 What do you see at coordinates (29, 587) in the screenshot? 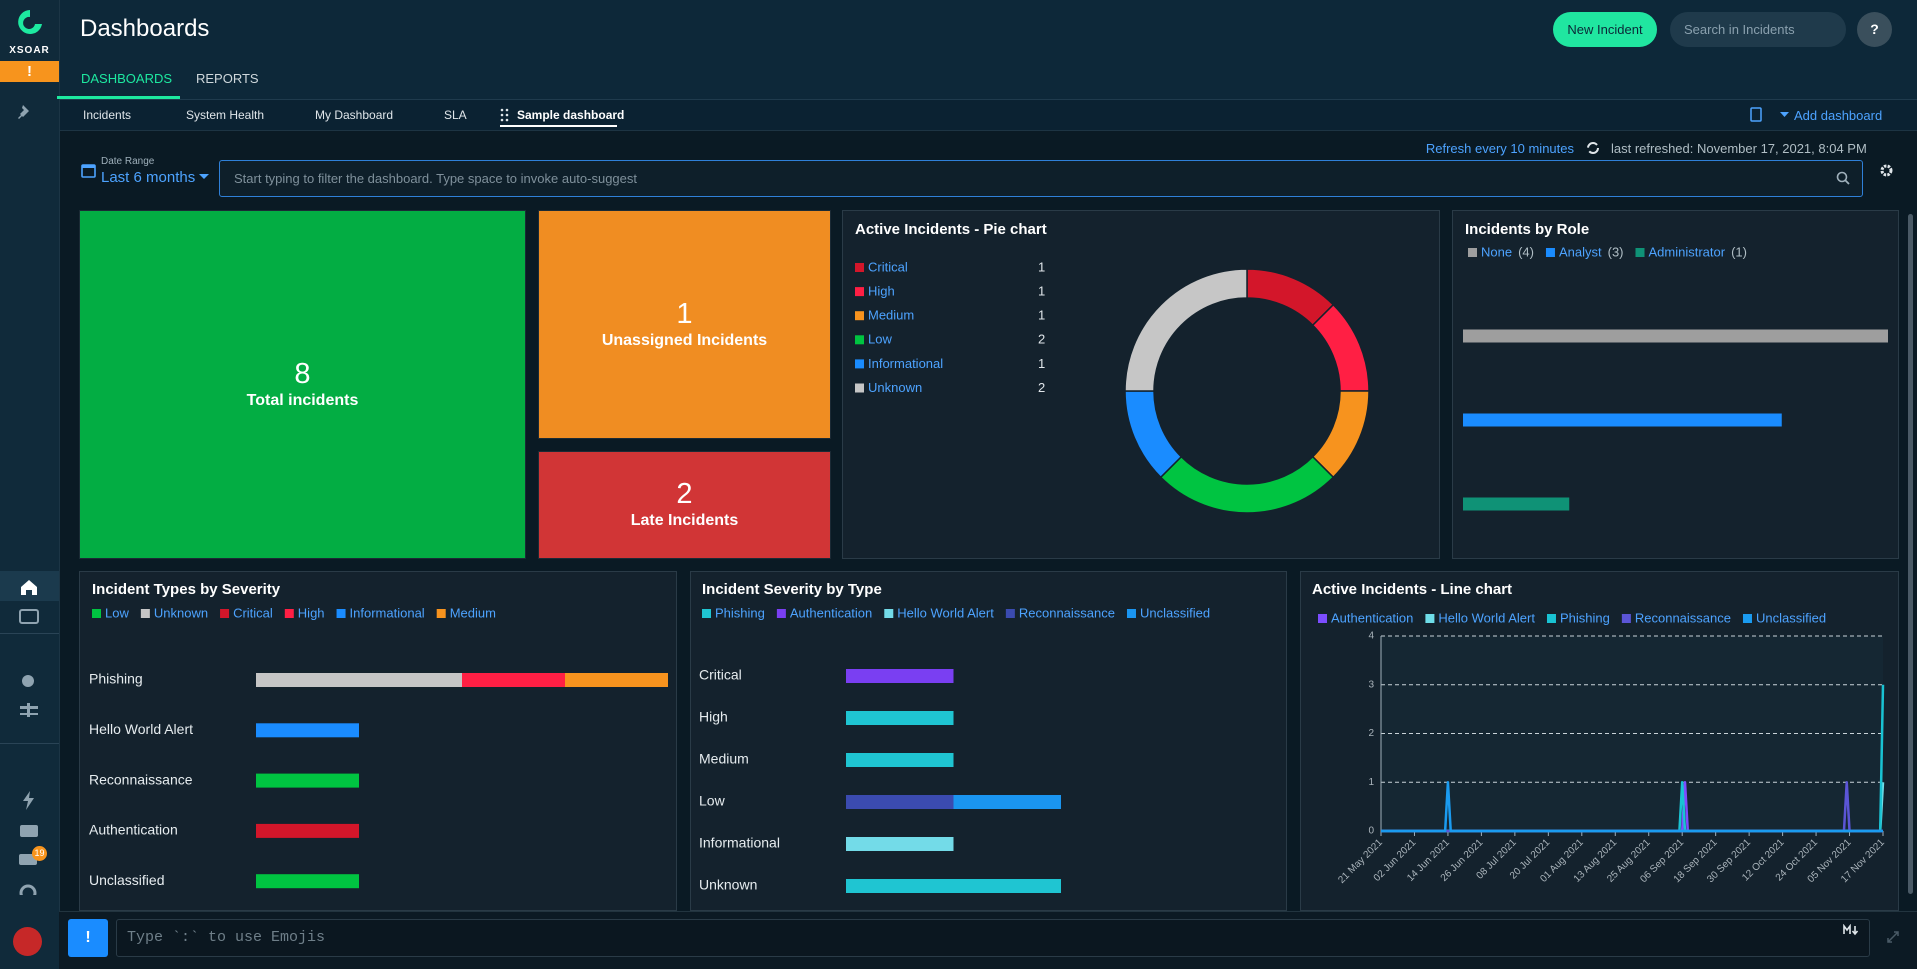
I see `home-icon` at bounding box center [29, 587].